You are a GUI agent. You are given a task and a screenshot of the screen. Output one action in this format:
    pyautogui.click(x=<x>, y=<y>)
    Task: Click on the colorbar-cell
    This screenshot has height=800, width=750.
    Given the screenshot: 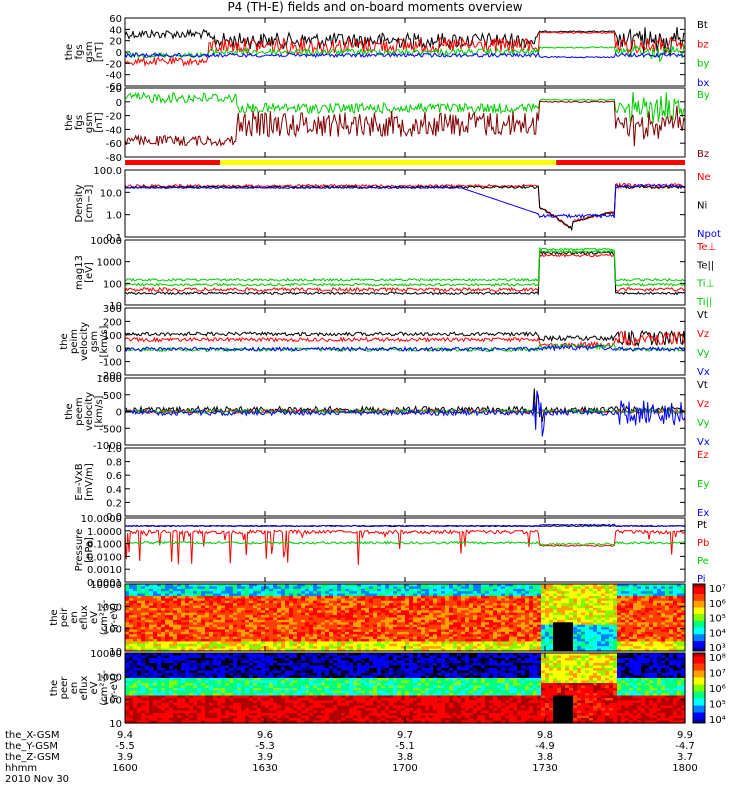 What is the action you would take?
    pyautogui.click(x=699, y=616)
    